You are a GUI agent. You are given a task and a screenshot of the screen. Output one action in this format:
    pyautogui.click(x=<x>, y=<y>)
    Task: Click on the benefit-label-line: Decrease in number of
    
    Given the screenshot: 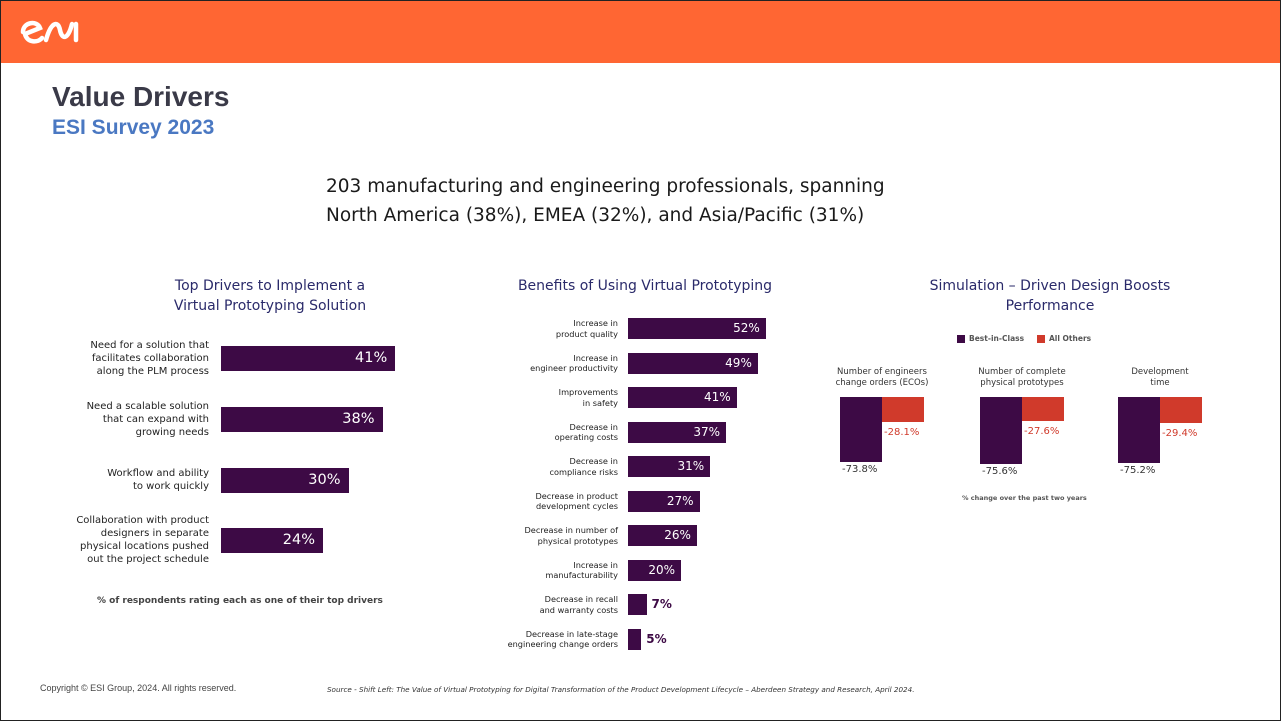 What is the action you would take?
    pyautogui.click(x=571, y=530)
    